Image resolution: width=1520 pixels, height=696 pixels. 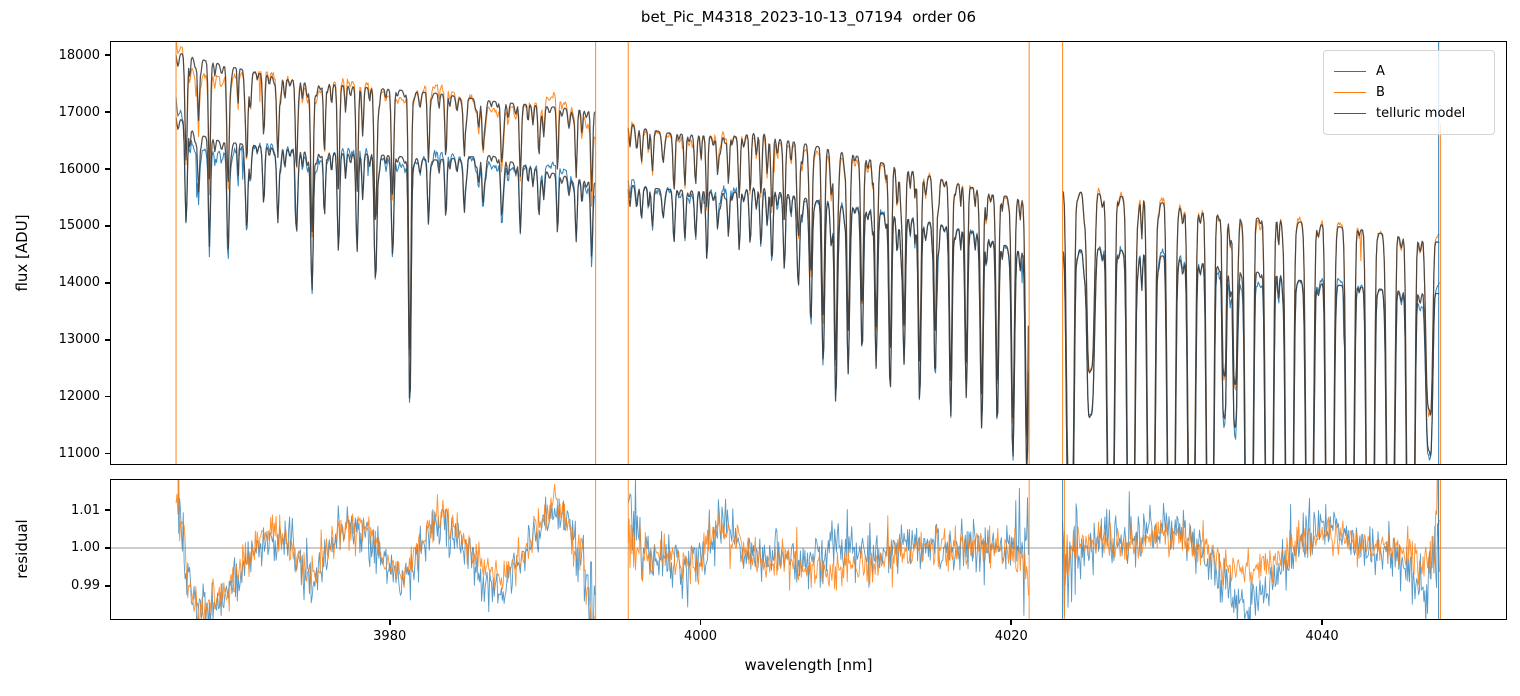 I want to click on residual-tick-label: 1.01, so click(x=85, y=510).